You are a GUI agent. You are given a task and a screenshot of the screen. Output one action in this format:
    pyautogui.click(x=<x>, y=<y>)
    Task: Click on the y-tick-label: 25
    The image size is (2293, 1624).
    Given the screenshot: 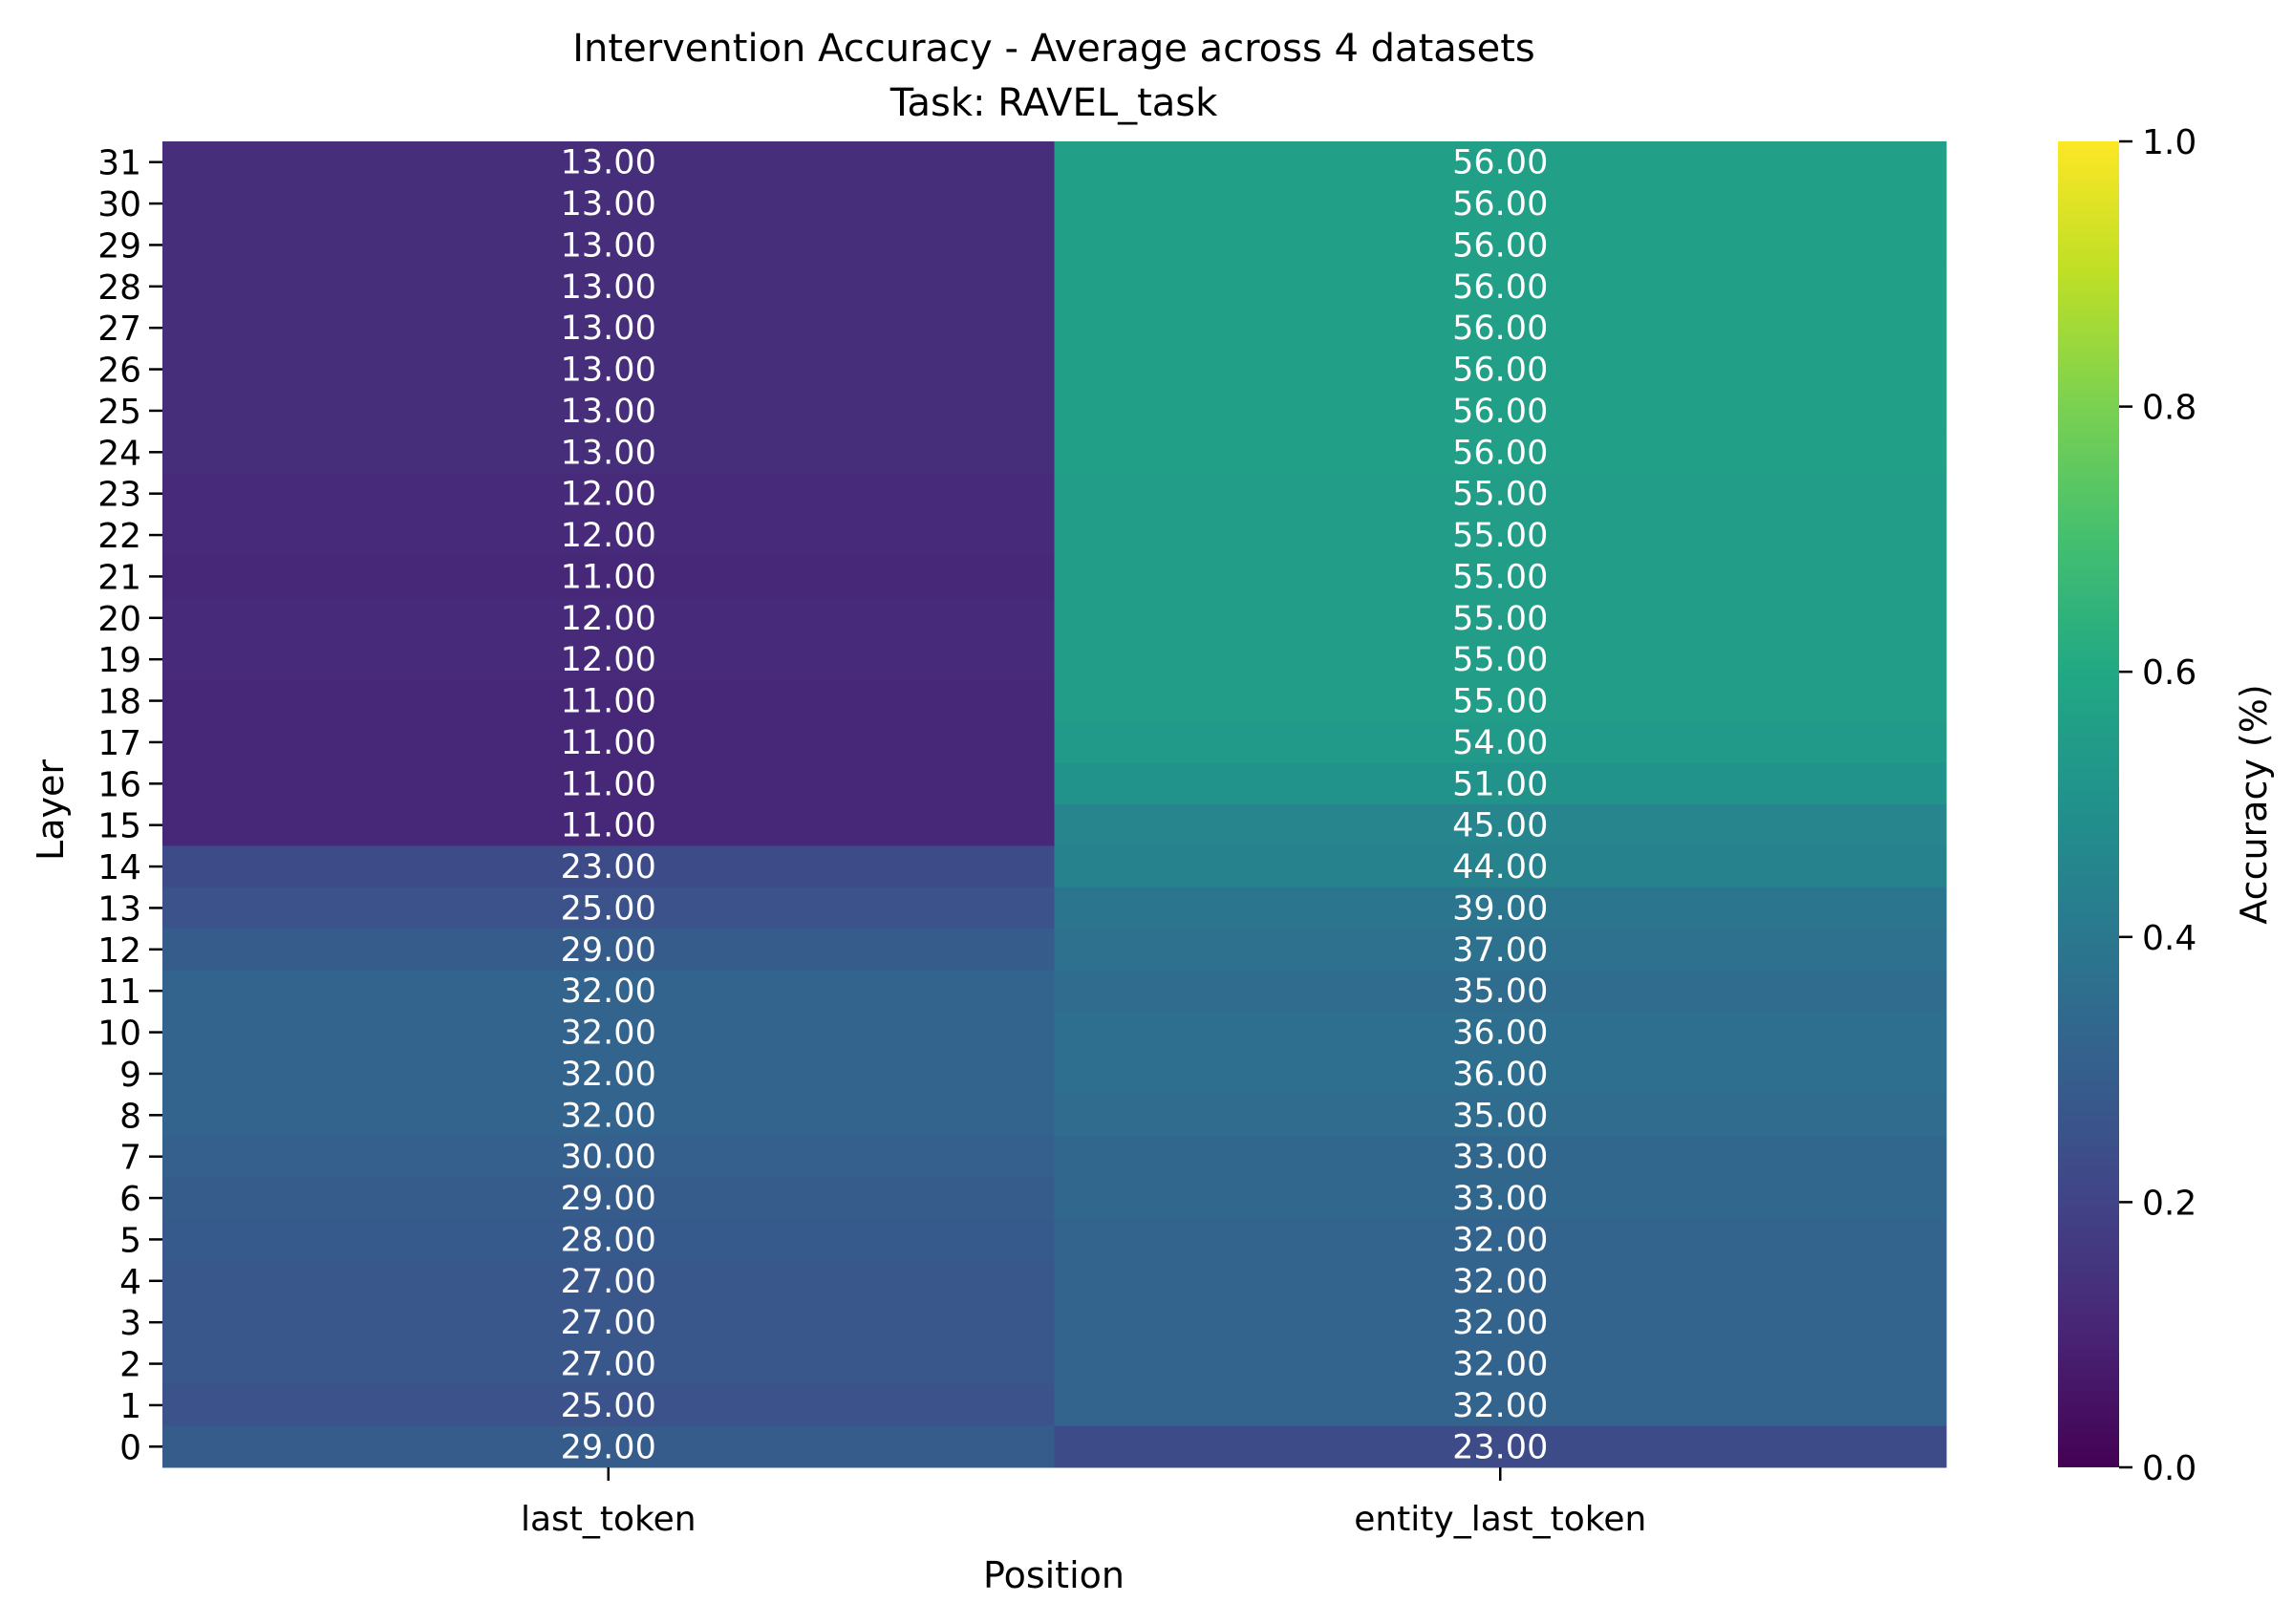 What is the action you would take?
    pyautogui.click(x=119, y=413)
    